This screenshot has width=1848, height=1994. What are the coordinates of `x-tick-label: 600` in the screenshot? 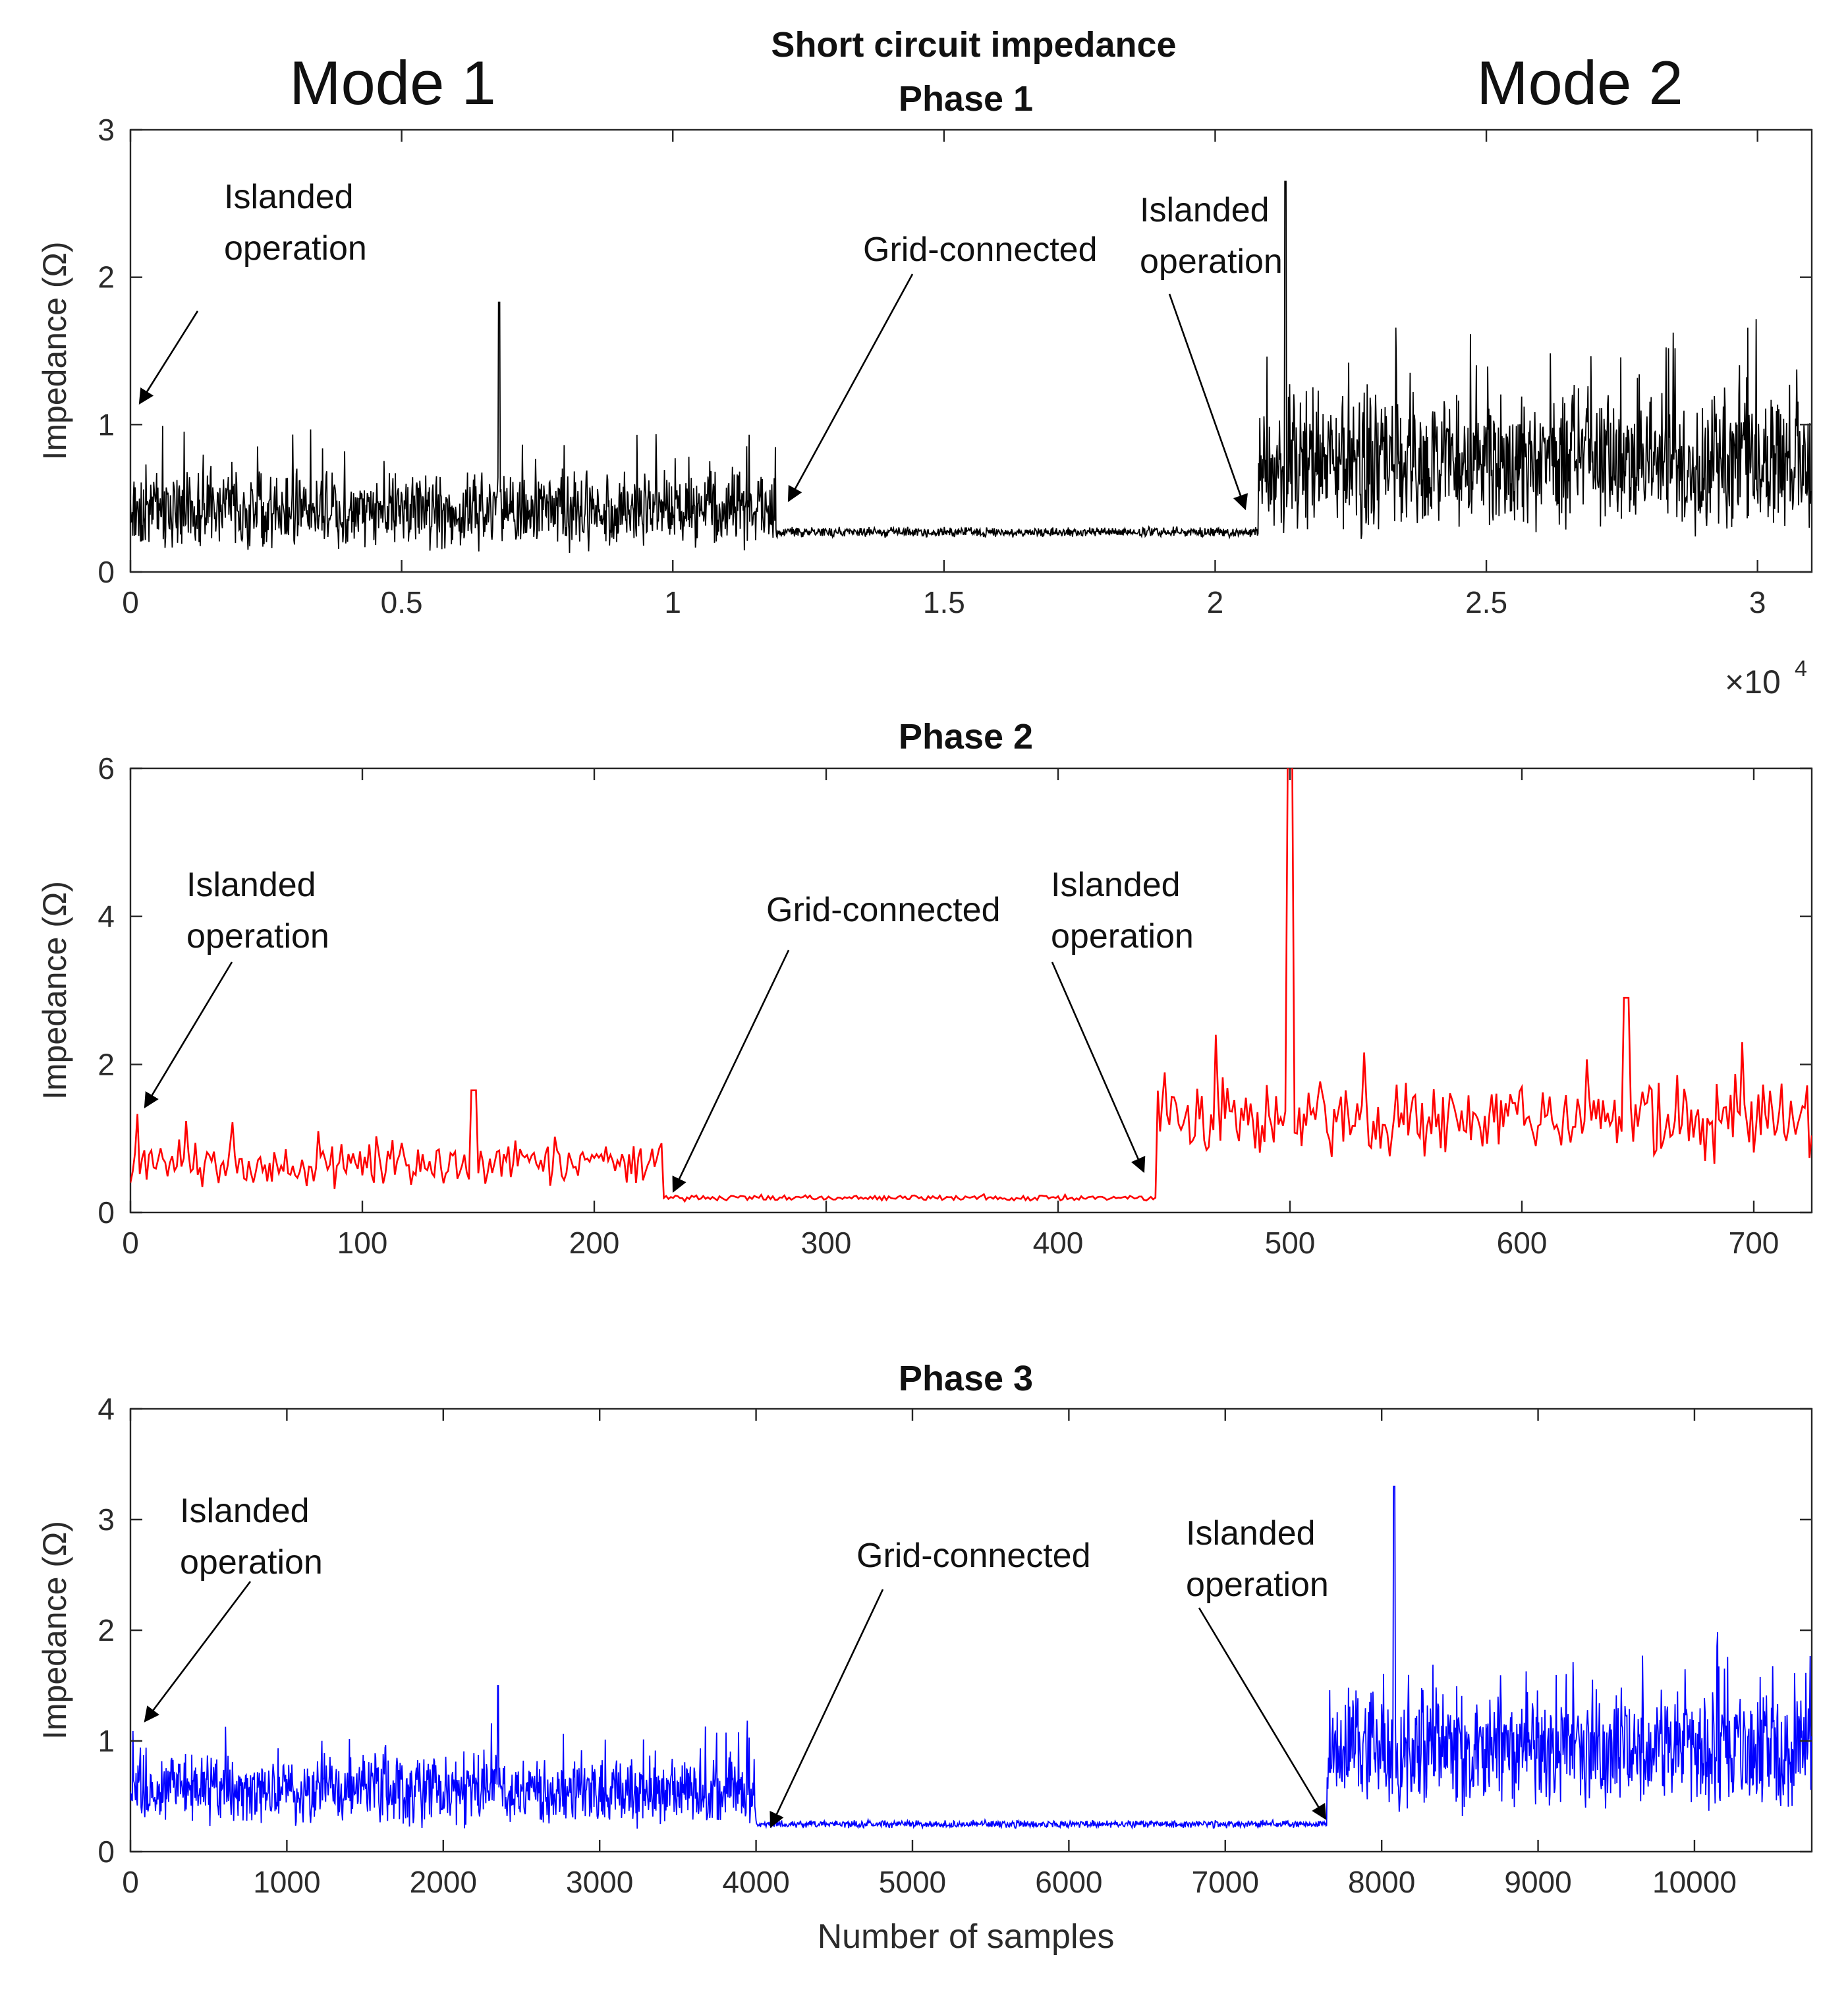 It's located at (1522, 1243).